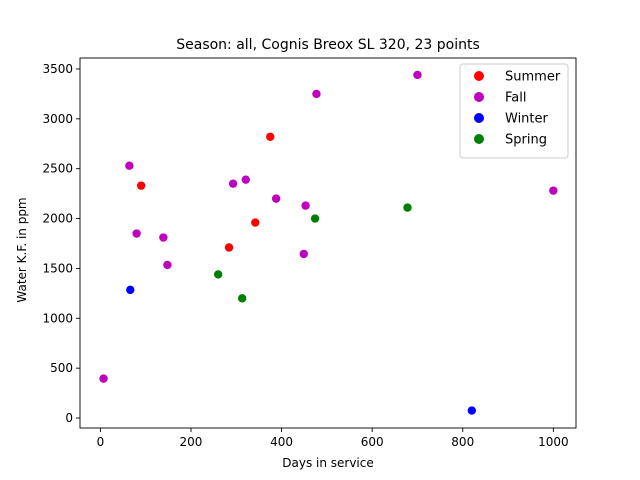 Image resolution: width=640 pixels, height=480 pixels. Describe the element at coordinates (61, 368) in the screenshot. I see `y-tick-label-500: 500` at that location.